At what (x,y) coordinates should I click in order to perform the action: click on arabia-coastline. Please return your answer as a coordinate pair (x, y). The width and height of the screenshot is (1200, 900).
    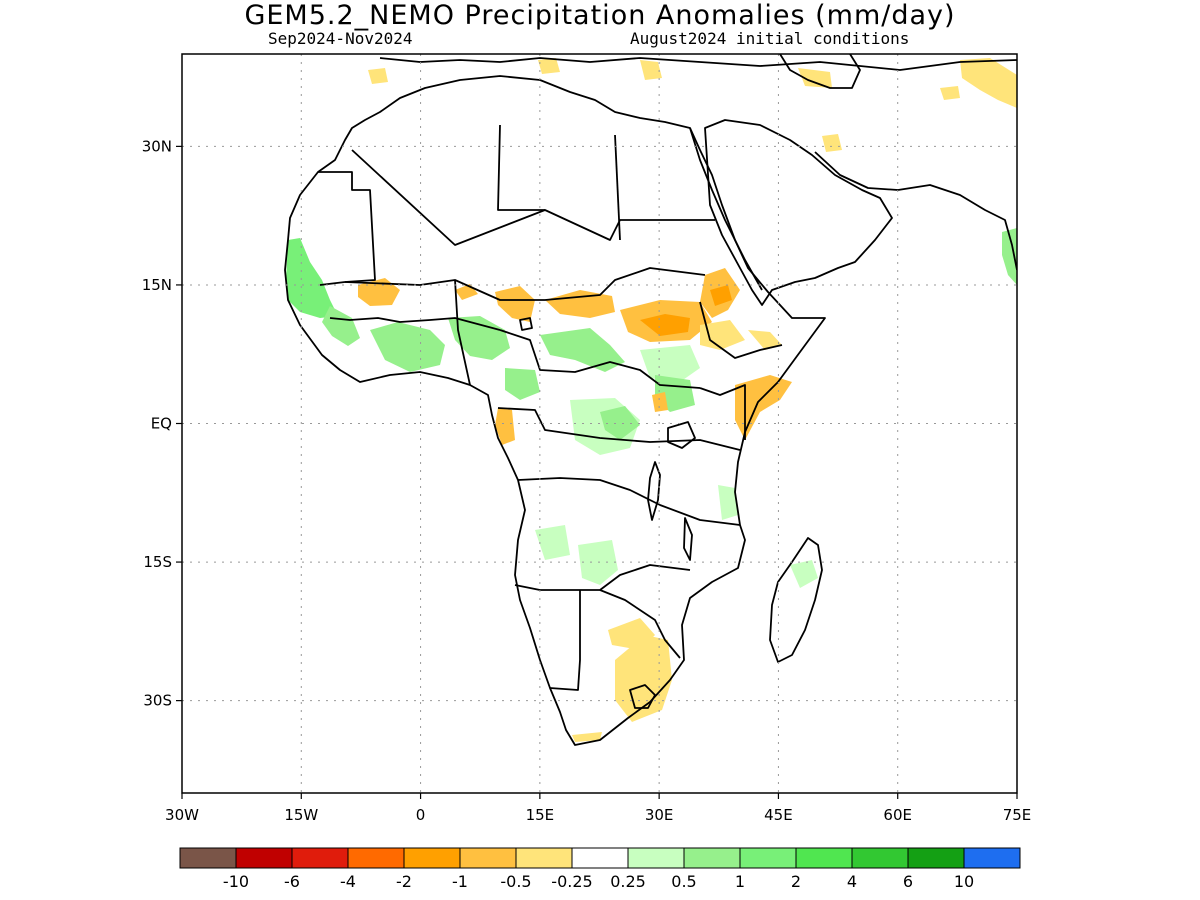
    Looking at the image, I should click on (798, 212).